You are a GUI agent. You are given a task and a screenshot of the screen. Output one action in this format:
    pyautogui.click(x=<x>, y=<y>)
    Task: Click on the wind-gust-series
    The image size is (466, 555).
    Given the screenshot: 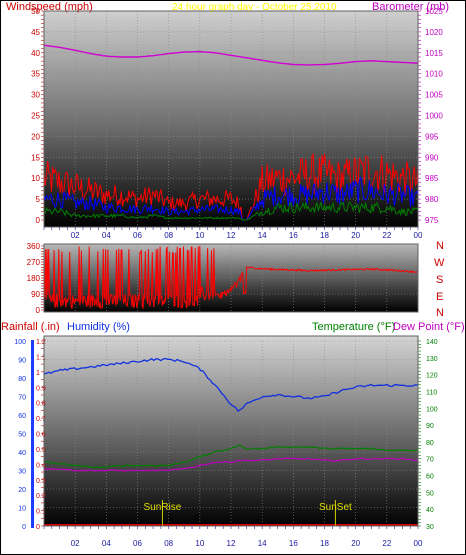 What is the action you would take?
    pyautogui.click(x=231, y=186)
    